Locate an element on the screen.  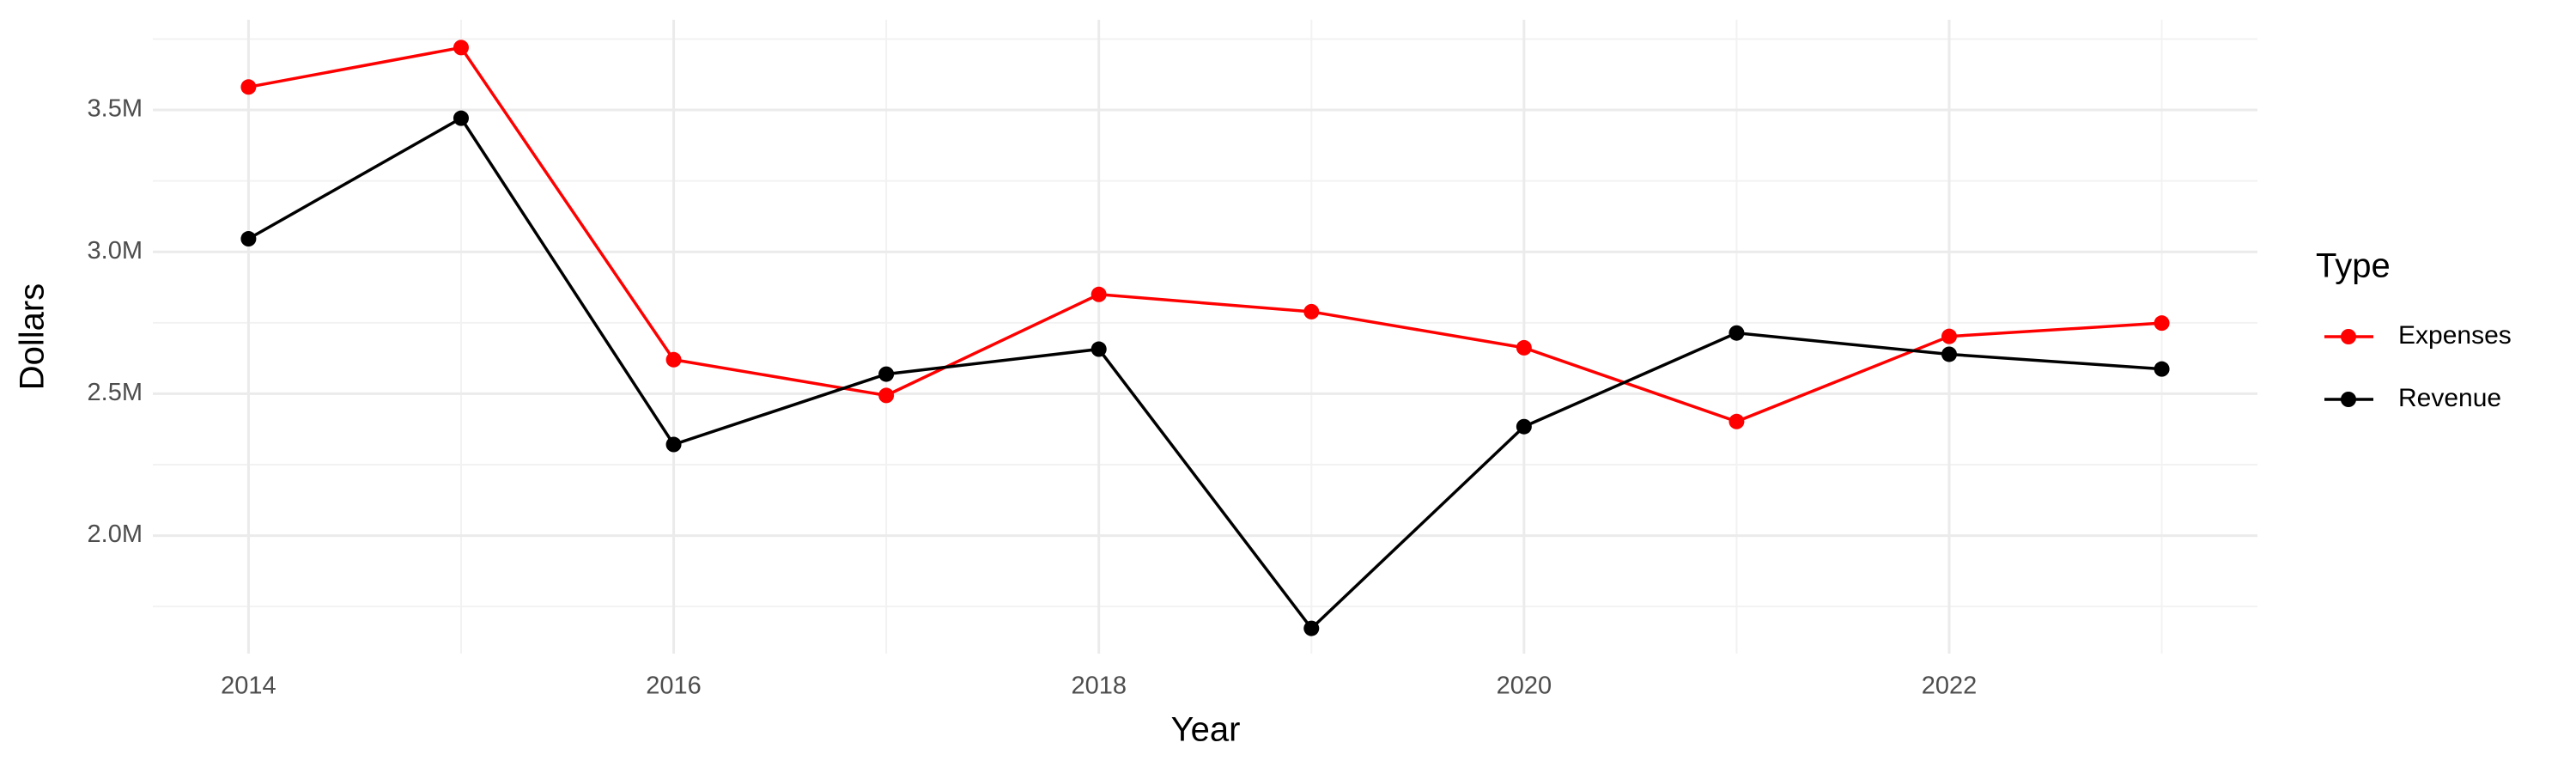
x-tick-label: 2016 is located at coordinates (674, 686).